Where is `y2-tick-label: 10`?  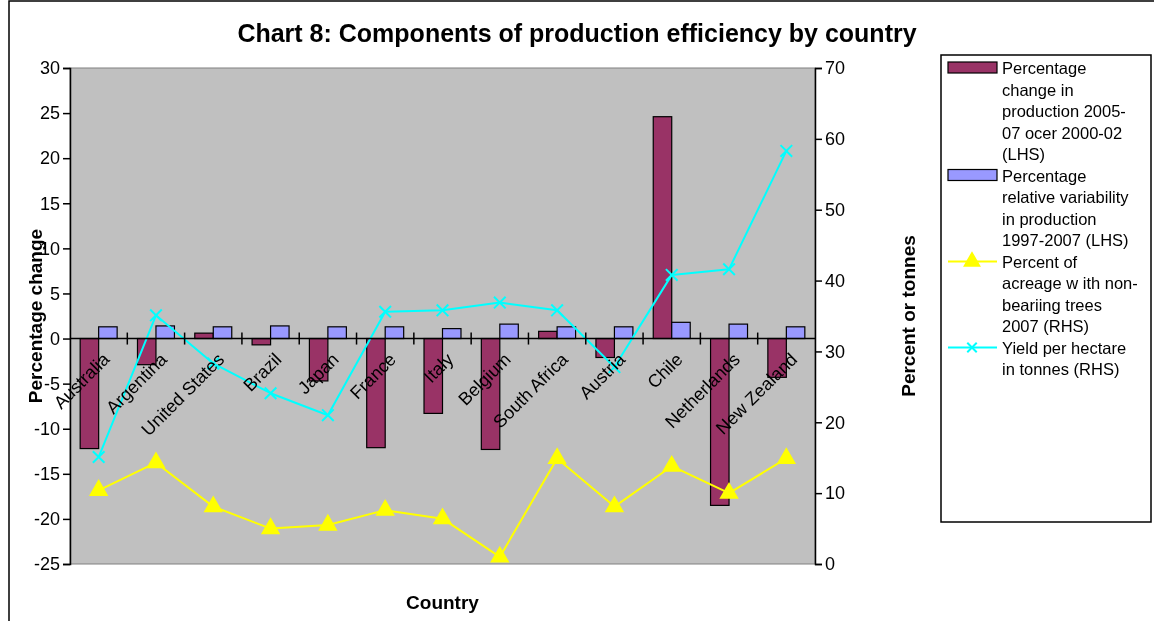
y2-tick-label: 10 is located at coordinates (835, 493).